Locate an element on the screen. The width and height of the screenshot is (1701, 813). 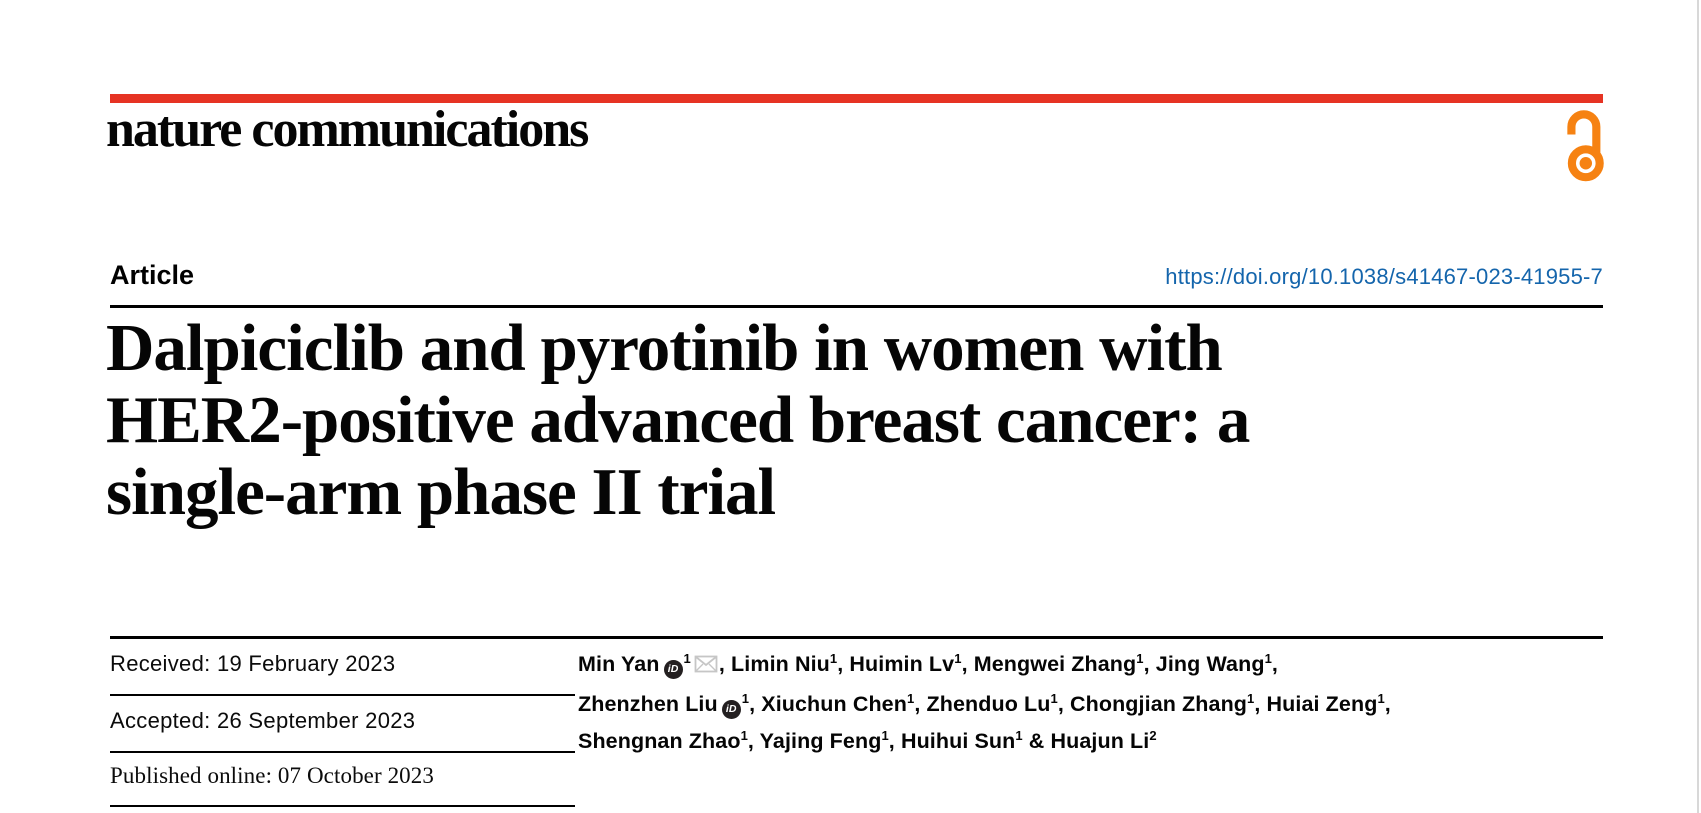
author-name: Shengnan Zhao is located at coordinates (659, 741).